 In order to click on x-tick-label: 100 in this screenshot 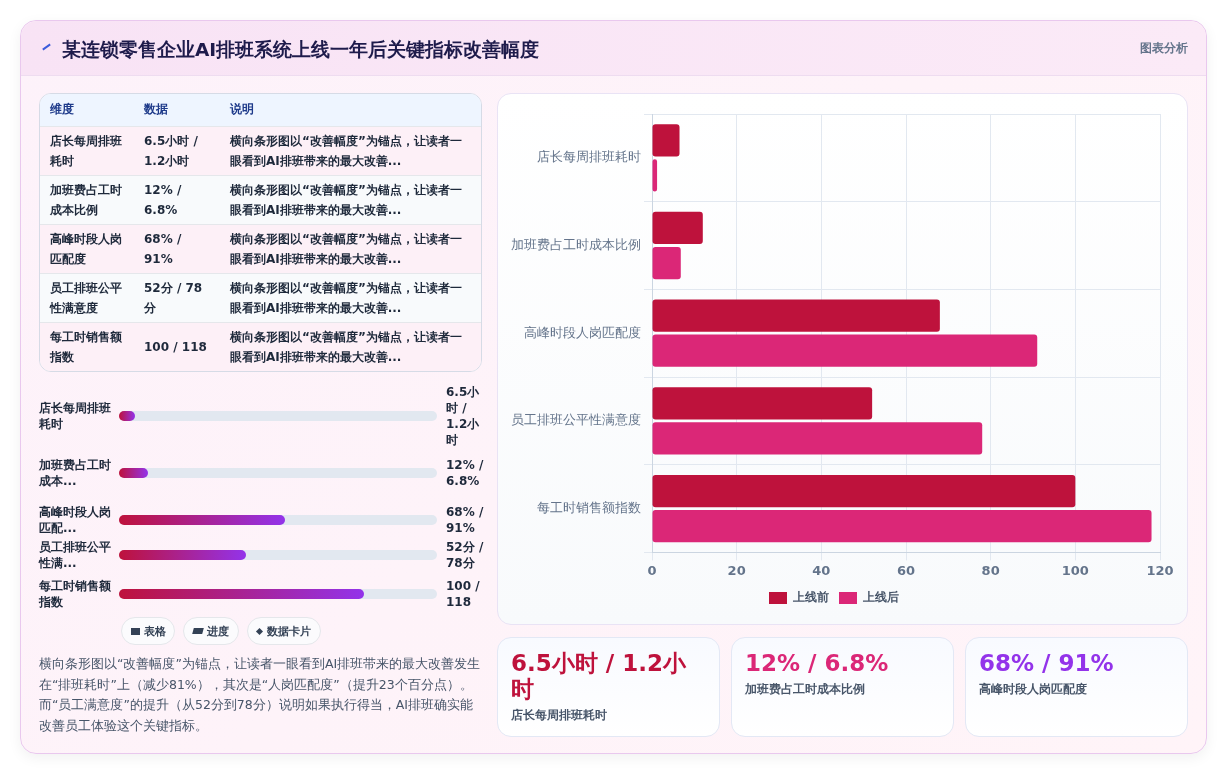, I will do `click(1075, 570)`.